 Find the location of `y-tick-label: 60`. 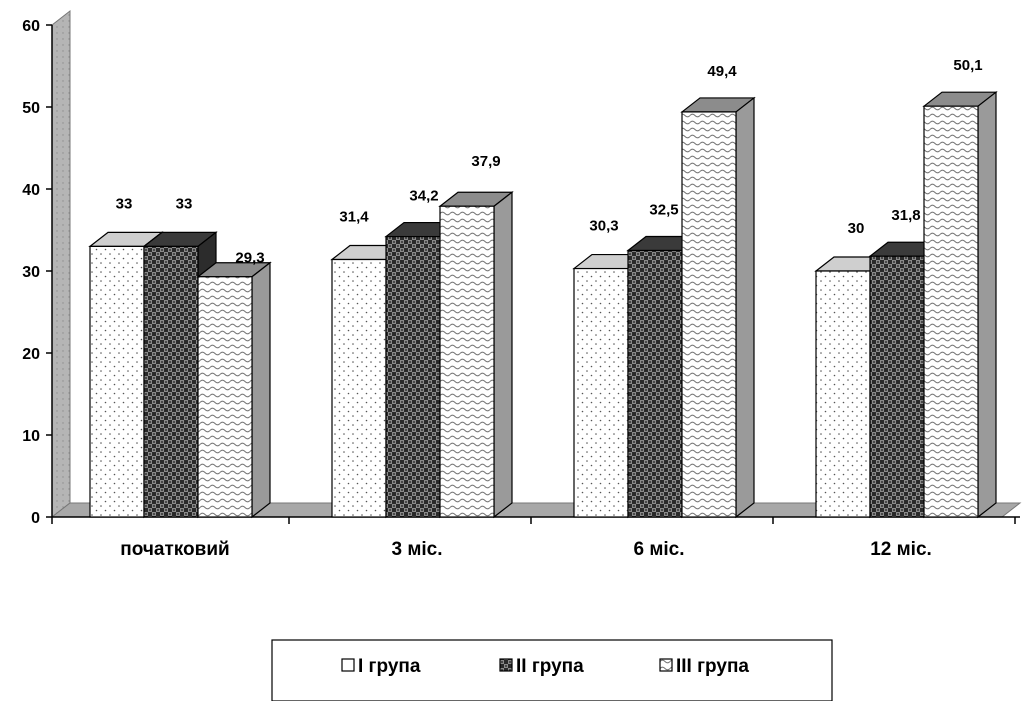

y-tick-label: 60 is located at coordinates (31, 26).